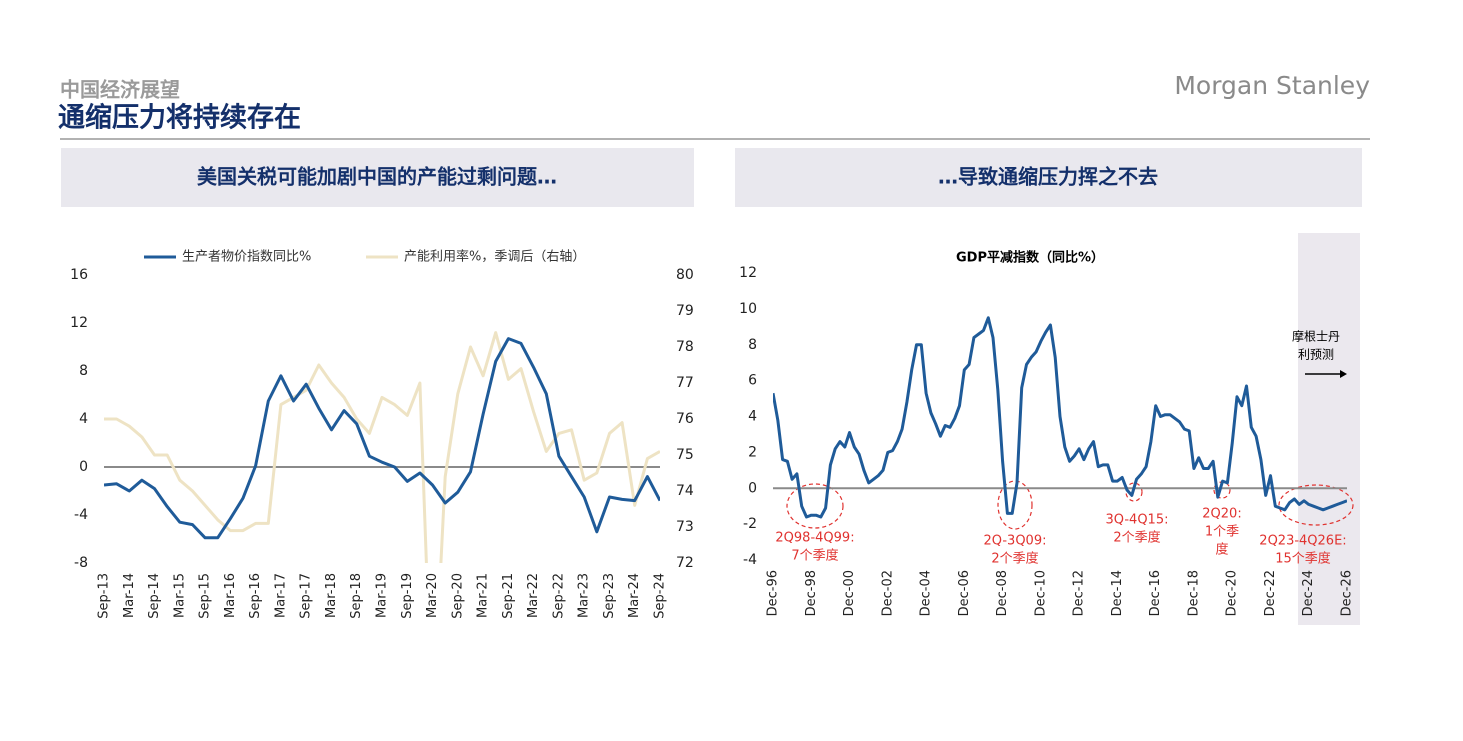  What do you see at coordinates (331, 595) in the screenshot?
I see `x-tick-label: Mar-18` at bounding box center [331, 595].